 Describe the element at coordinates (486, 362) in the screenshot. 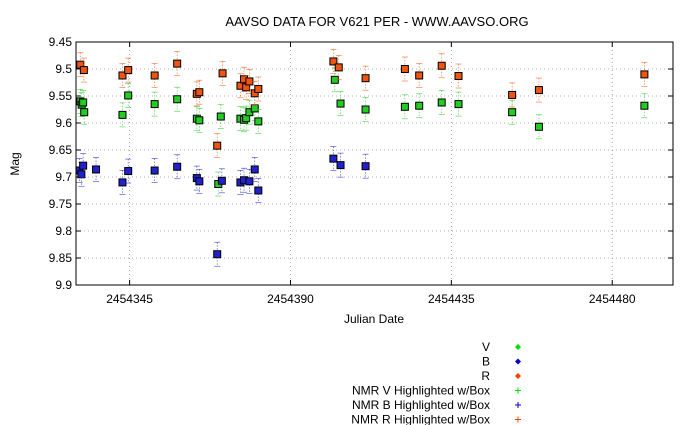

I see `legend-label: B` at that location.